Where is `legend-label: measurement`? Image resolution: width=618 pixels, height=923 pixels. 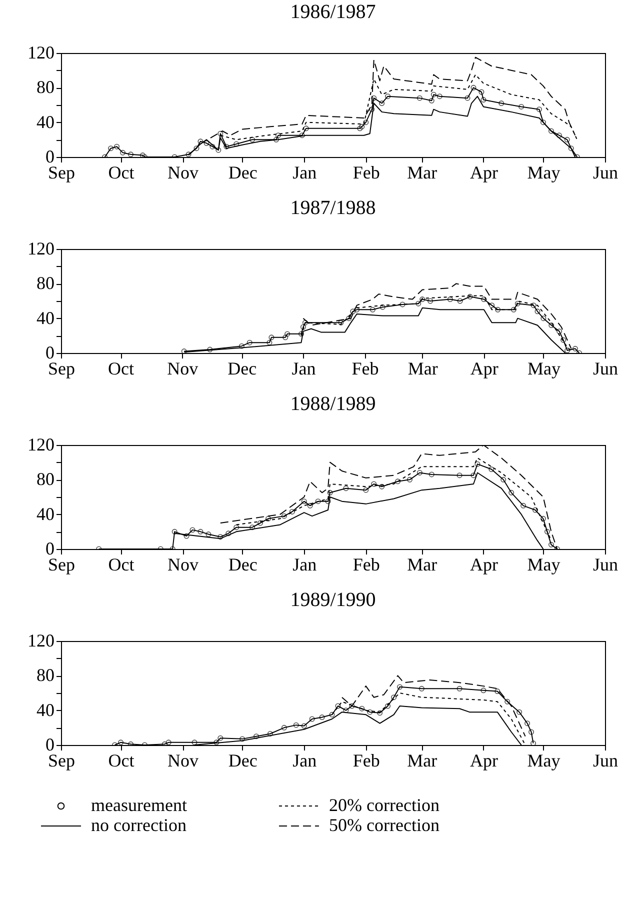
legend-label: measurement is located at coordinates (139, 805).